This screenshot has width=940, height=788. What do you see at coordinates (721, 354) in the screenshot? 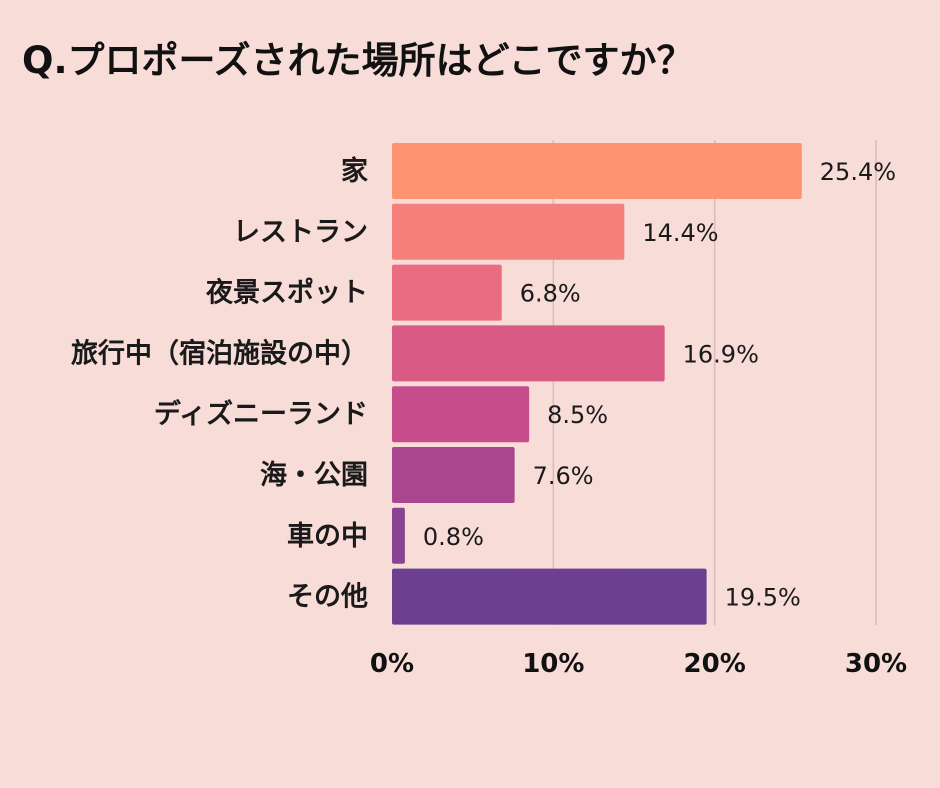
I see `value-label-3: 16.9%` at bounding box center [721, 354].